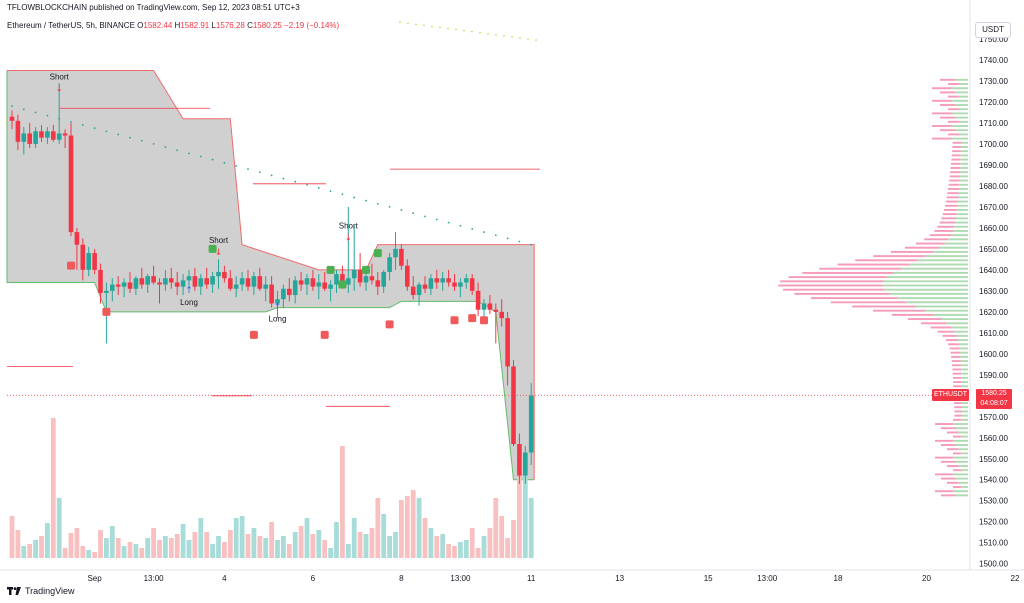  What do you see at coordinates (993, 30) in the screenshot?
I see `currency-button: USDT` at bounding box center [993, 30].